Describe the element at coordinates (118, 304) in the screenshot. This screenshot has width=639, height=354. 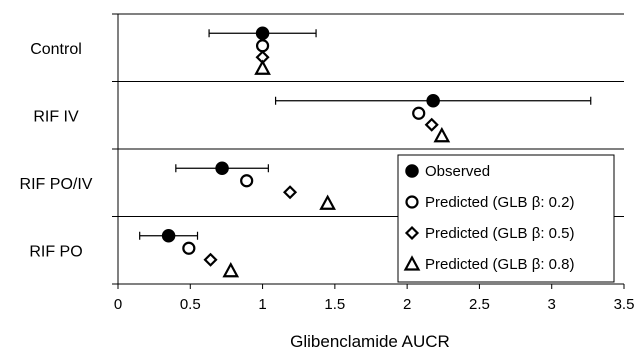
I see `x-tick-label: 0` at that location.